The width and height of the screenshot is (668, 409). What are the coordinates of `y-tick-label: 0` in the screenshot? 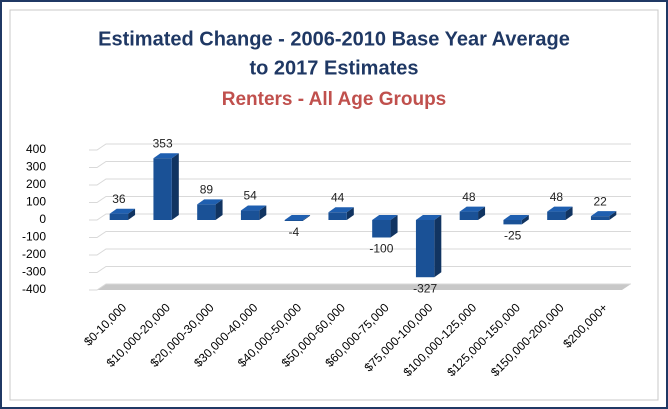 It's located at (42, 219).